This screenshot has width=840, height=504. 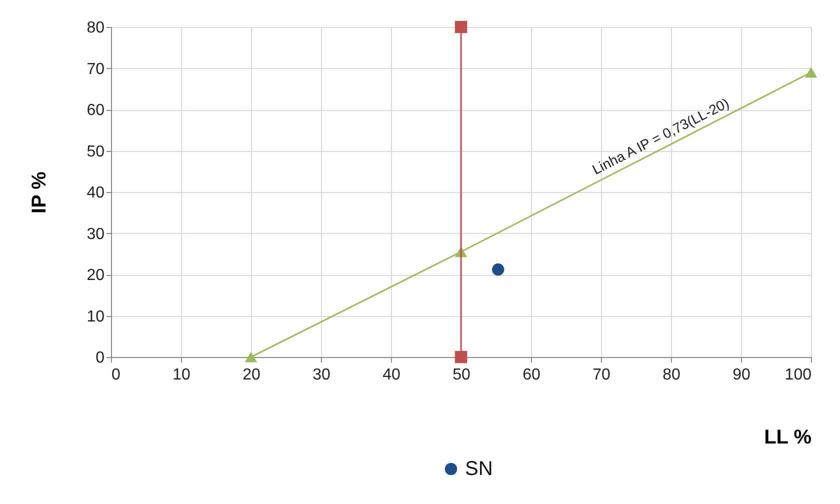 What do you see at coordinates (321, 375) in the screenshot?
I see `x-tick-label: 30` at bounding box center [321, 375].